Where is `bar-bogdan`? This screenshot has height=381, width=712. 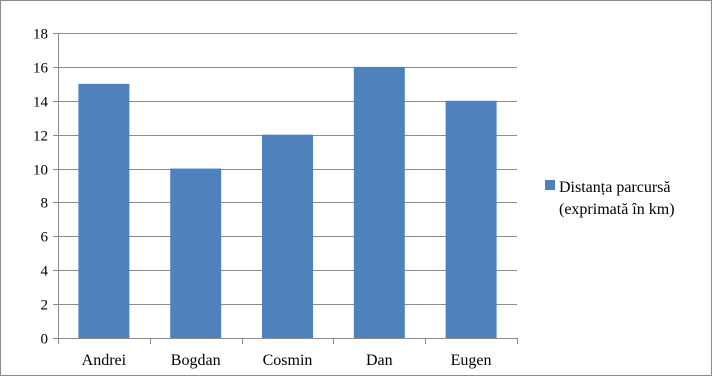
bar-bogdan is located at coordinates (196, 253).